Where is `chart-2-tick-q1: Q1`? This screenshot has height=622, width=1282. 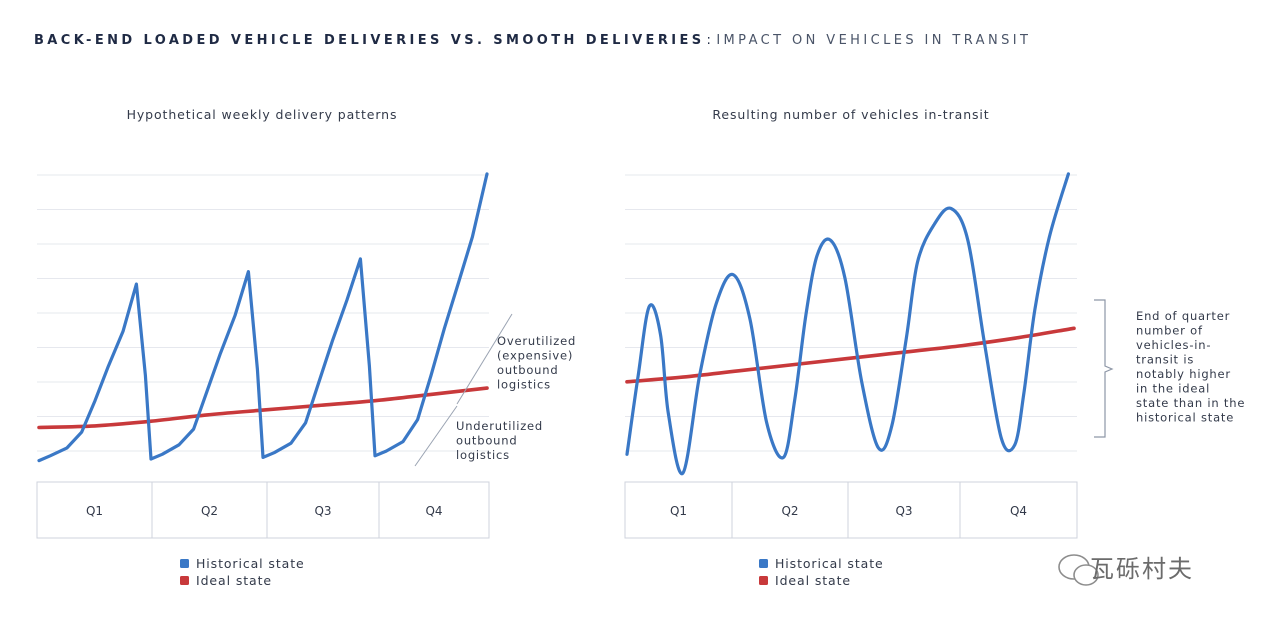
chart-2-tick-q1: Q1 is located at coordinates (678, 511).